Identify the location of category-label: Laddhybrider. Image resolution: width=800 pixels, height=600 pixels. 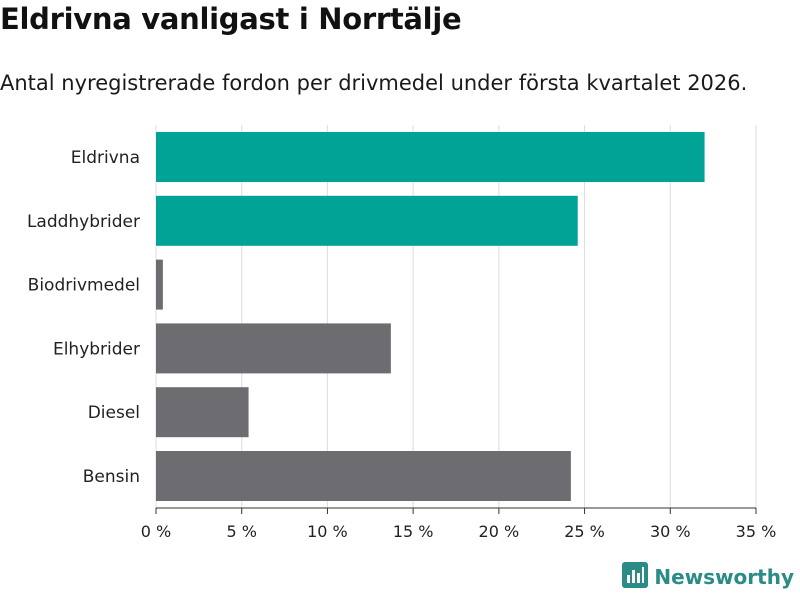
(83, 222).